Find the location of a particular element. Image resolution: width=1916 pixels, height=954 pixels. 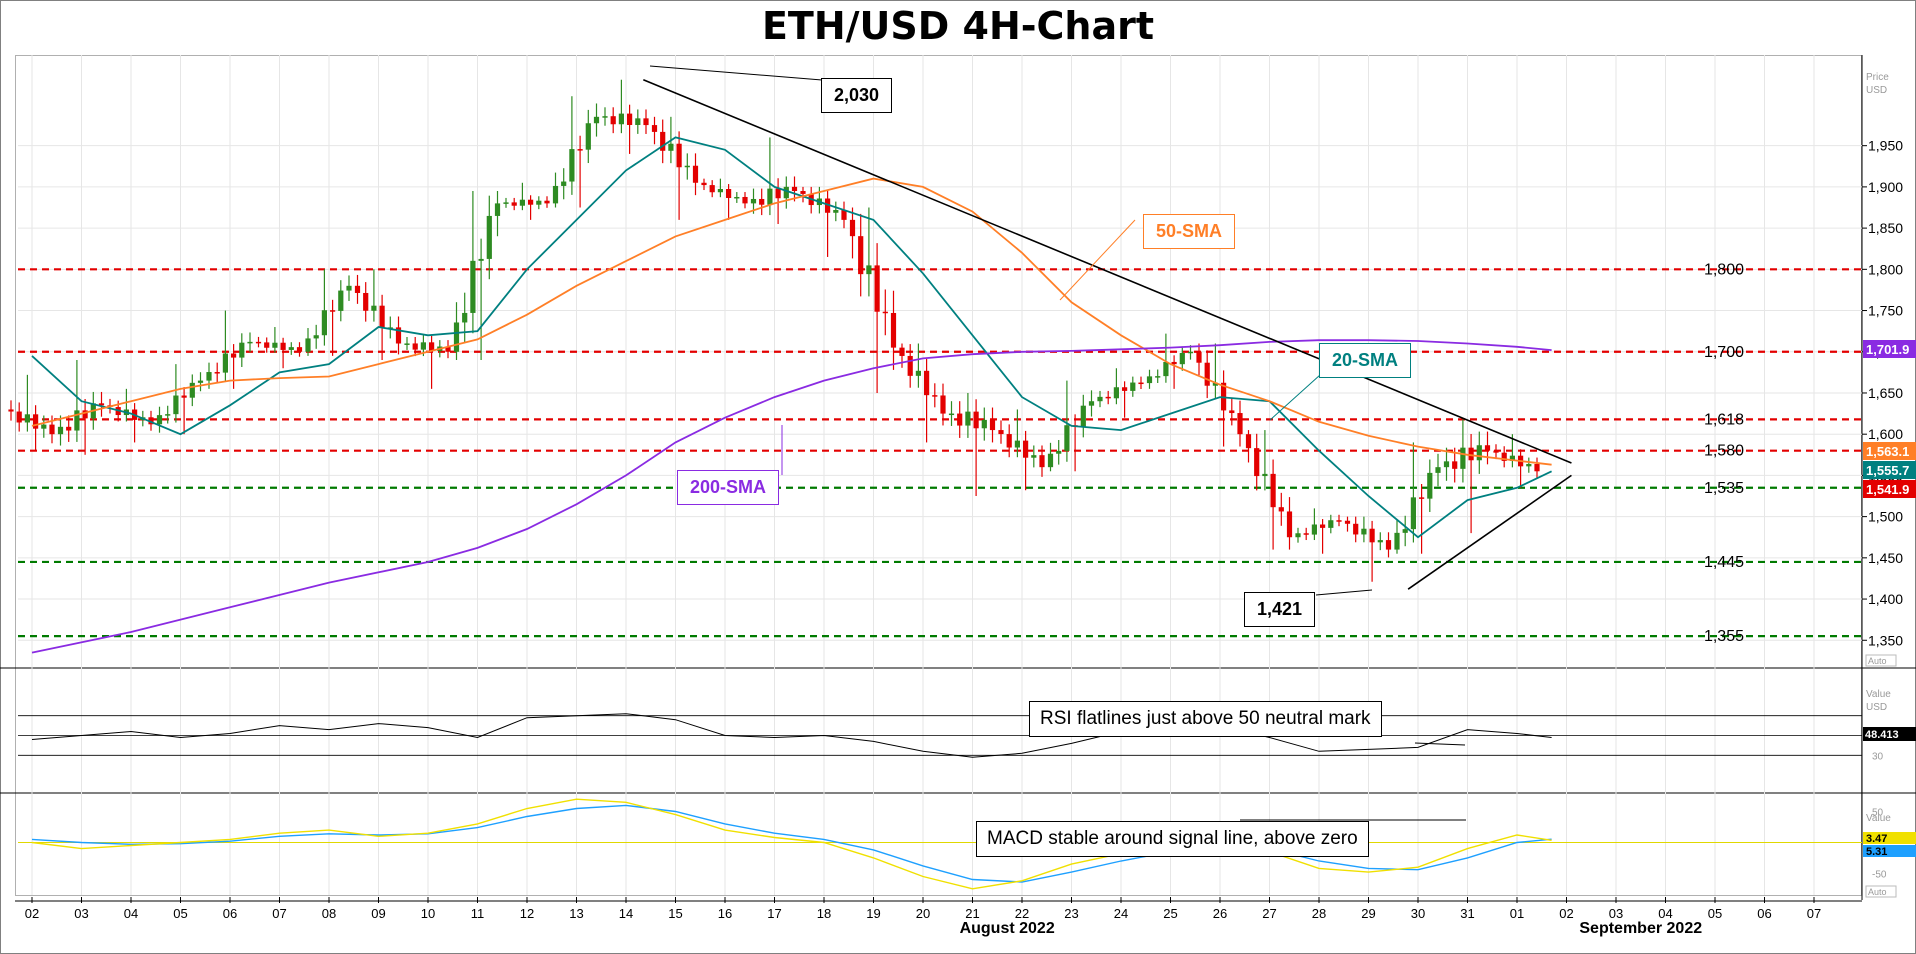

x-tick-label: 07 is located at coordinates (279, 913).